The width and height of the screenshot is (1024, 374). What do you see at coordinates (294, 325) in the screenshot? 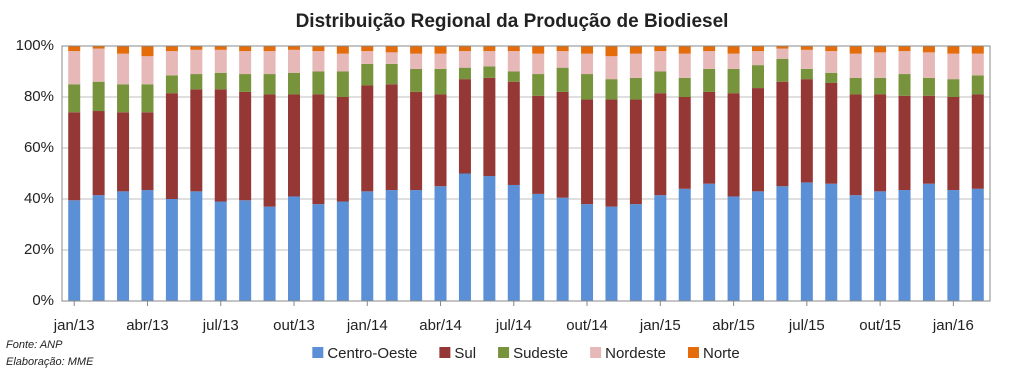
I see `x-tick-label: out/13` at bounding box center [294, 325].